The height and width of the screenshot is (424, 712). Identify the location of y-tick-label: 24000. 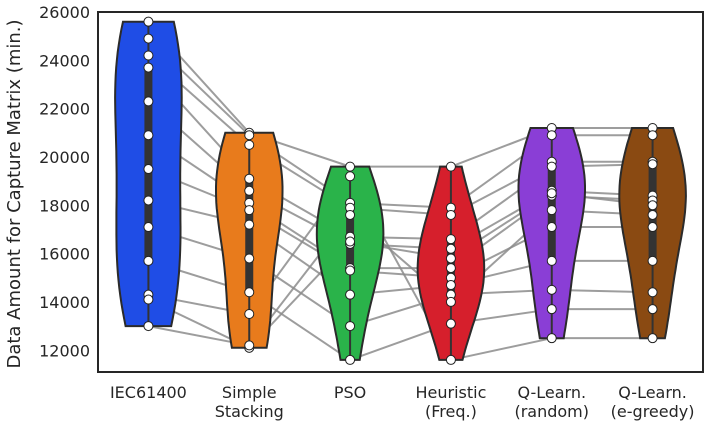
(64, 60).